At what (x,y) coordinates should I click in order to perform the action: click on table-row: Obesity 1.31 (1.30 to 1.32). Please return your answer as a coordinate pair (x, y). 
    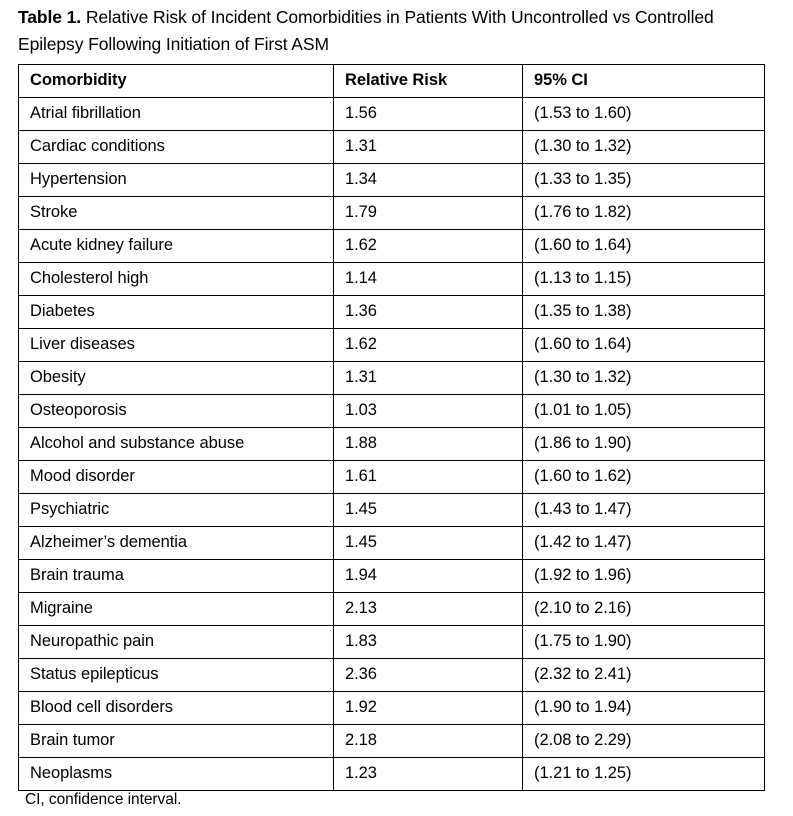
    Looking at the image, I should click on (391, 378).